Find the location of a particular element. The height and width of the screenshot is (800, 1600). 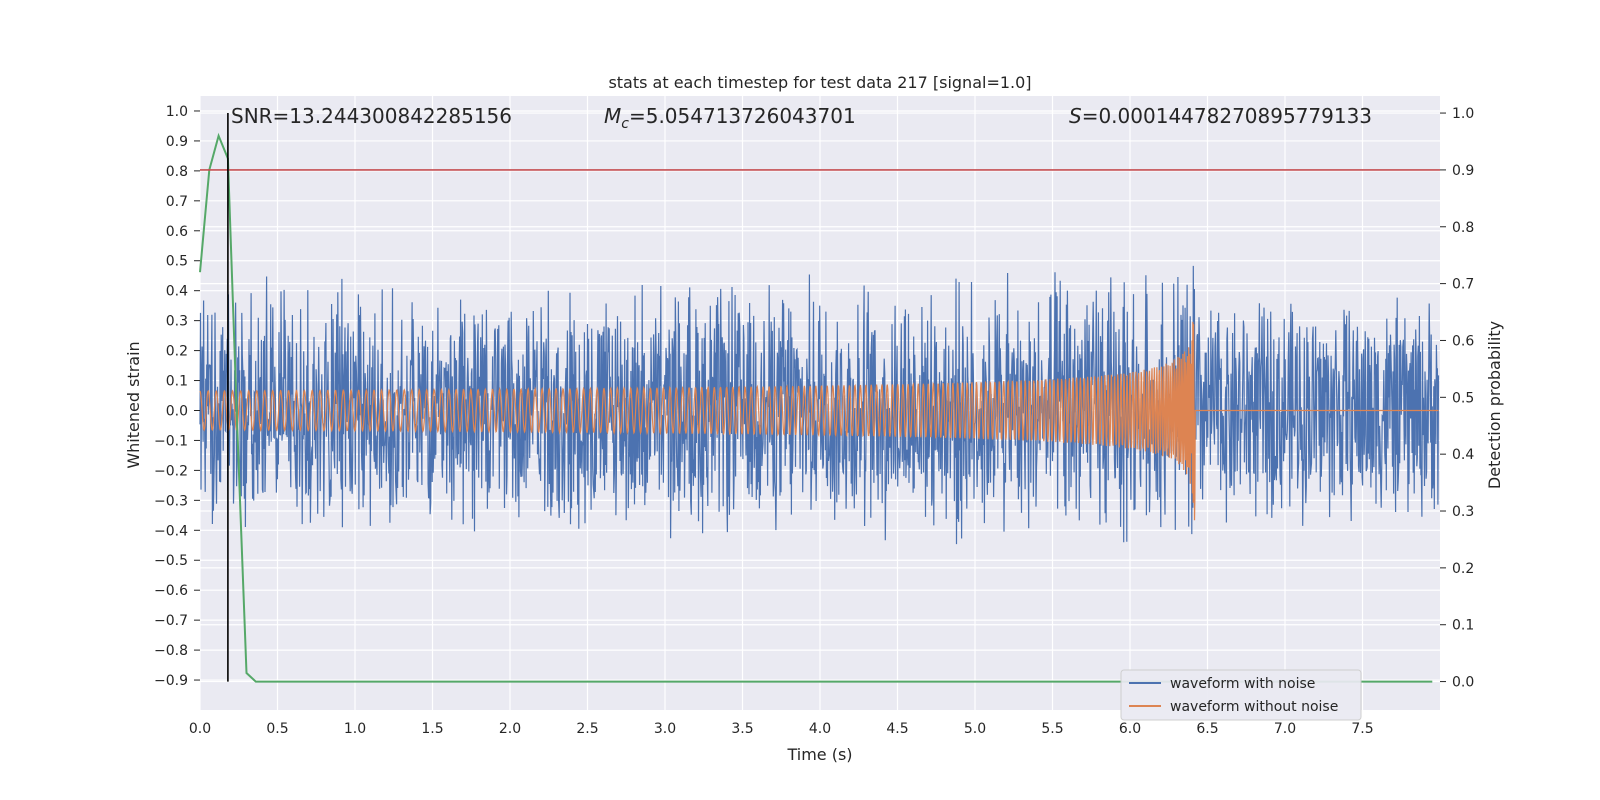

x-tick-label: 5.5 is located at coordinates (1052, 729).